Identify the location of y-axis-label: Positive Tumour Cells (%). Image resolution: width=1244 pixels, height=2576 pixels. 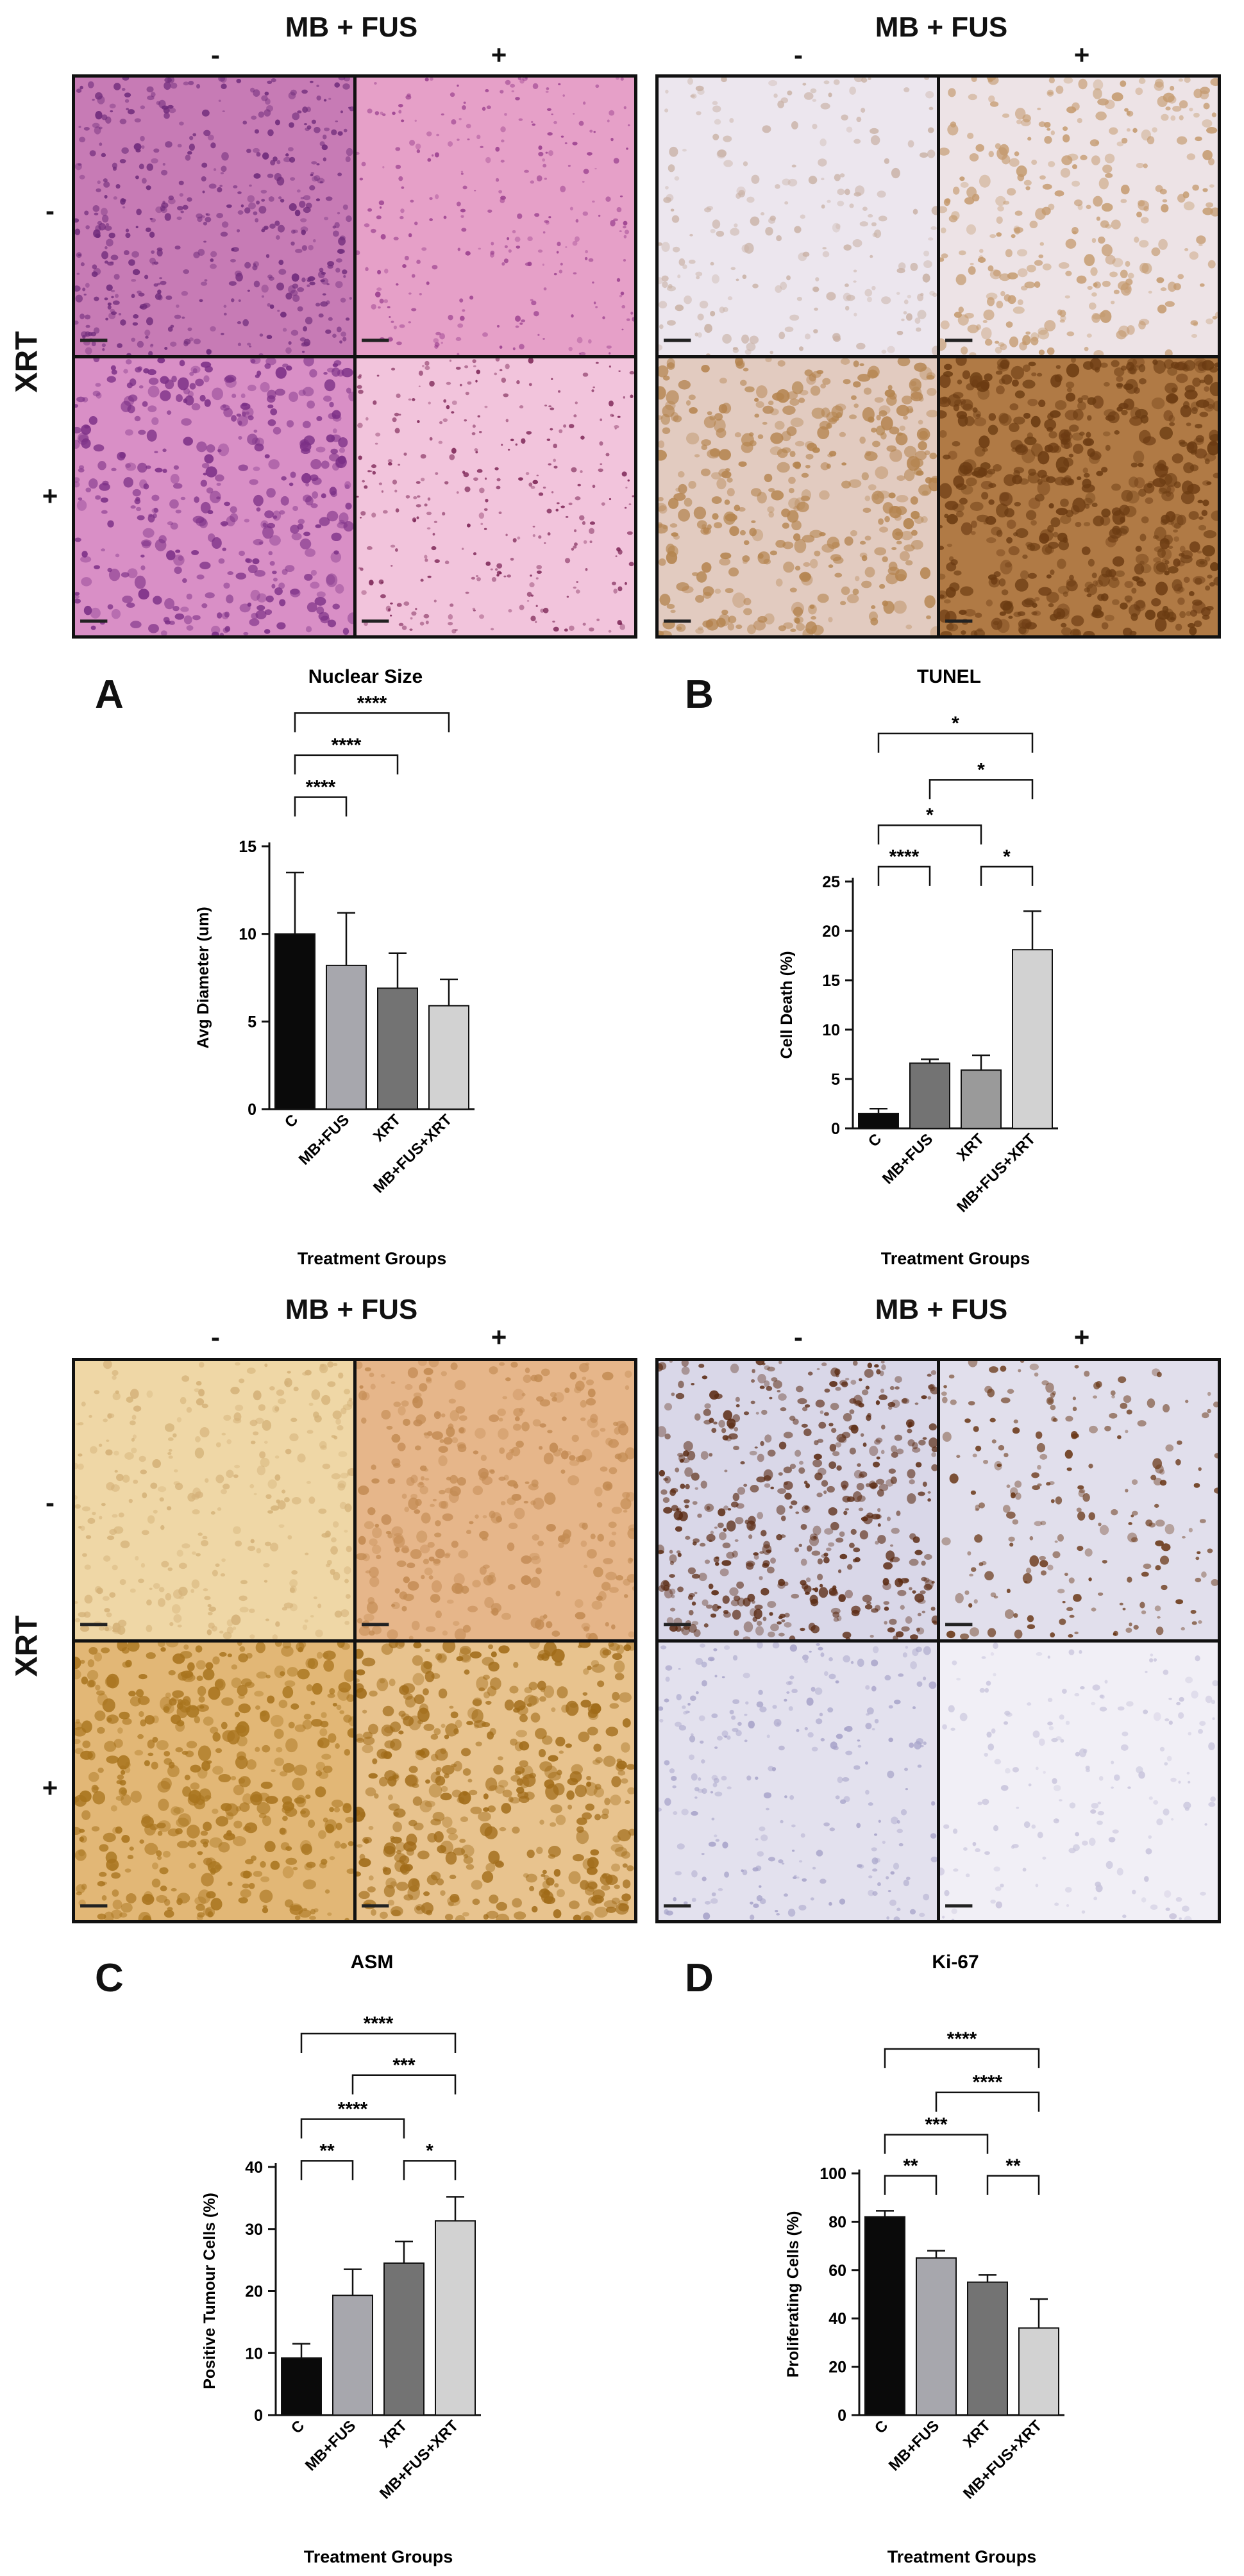
(210, 2291).